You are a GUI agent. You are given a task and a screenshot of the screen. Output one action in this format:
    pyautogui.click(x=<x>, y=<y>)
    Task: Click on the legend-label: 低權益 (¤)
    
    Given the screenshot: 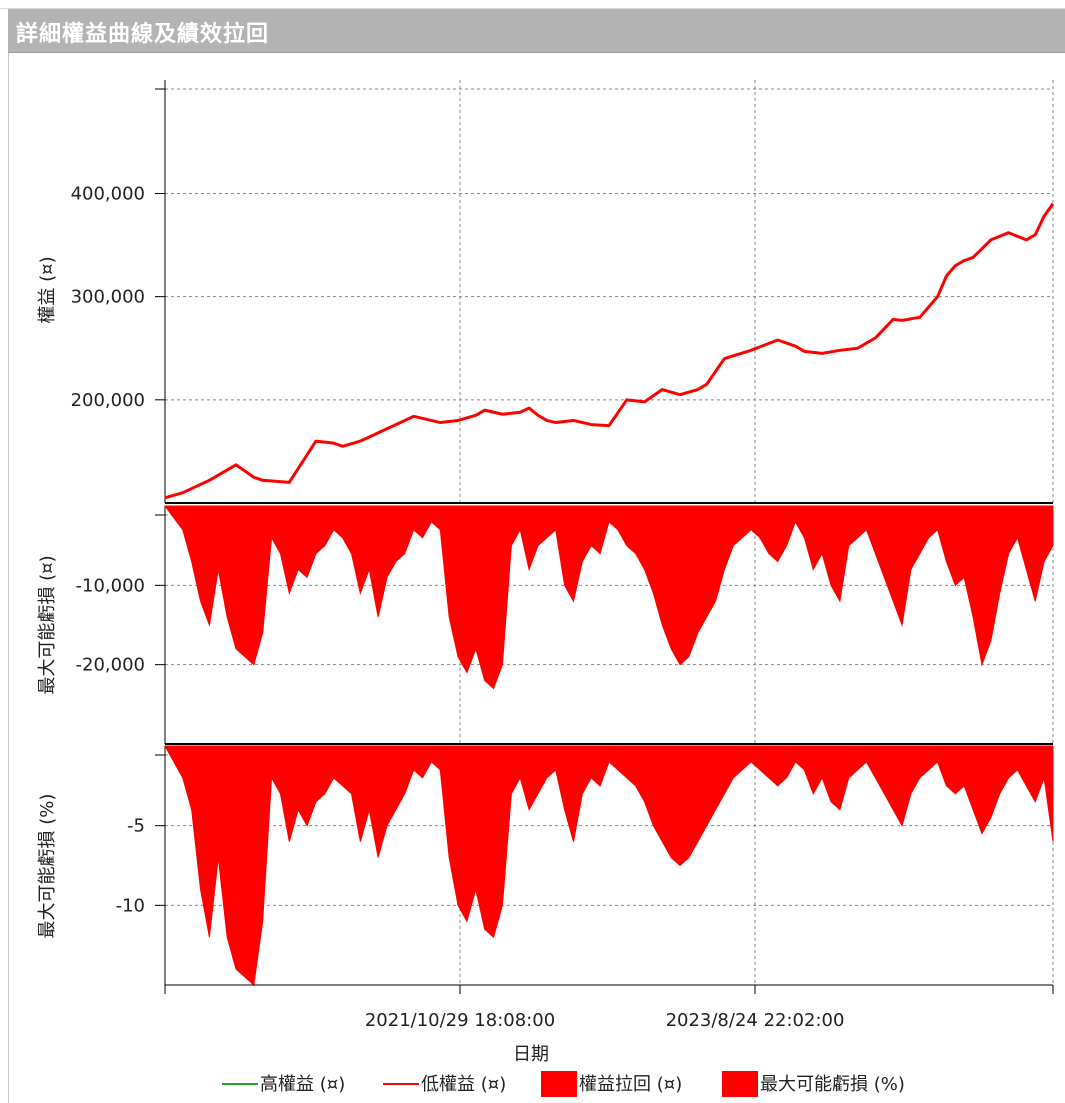 What is the action you would take?
    pyautogui.click(x=463, y=1084)
    